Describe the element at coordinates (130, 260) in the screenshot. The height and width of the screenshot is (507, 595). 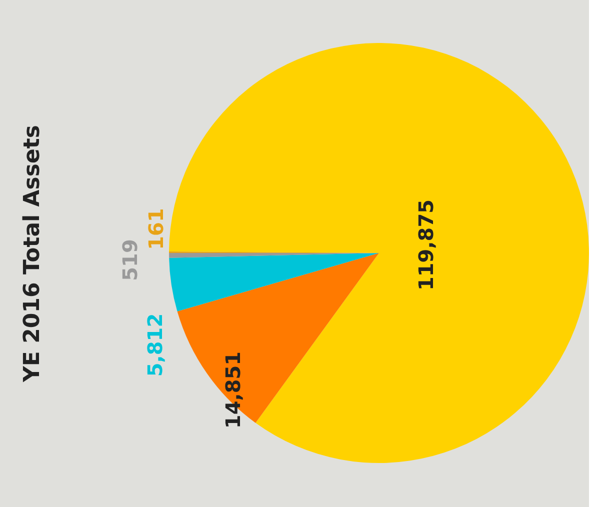
I see `data-label: 519` at that location.